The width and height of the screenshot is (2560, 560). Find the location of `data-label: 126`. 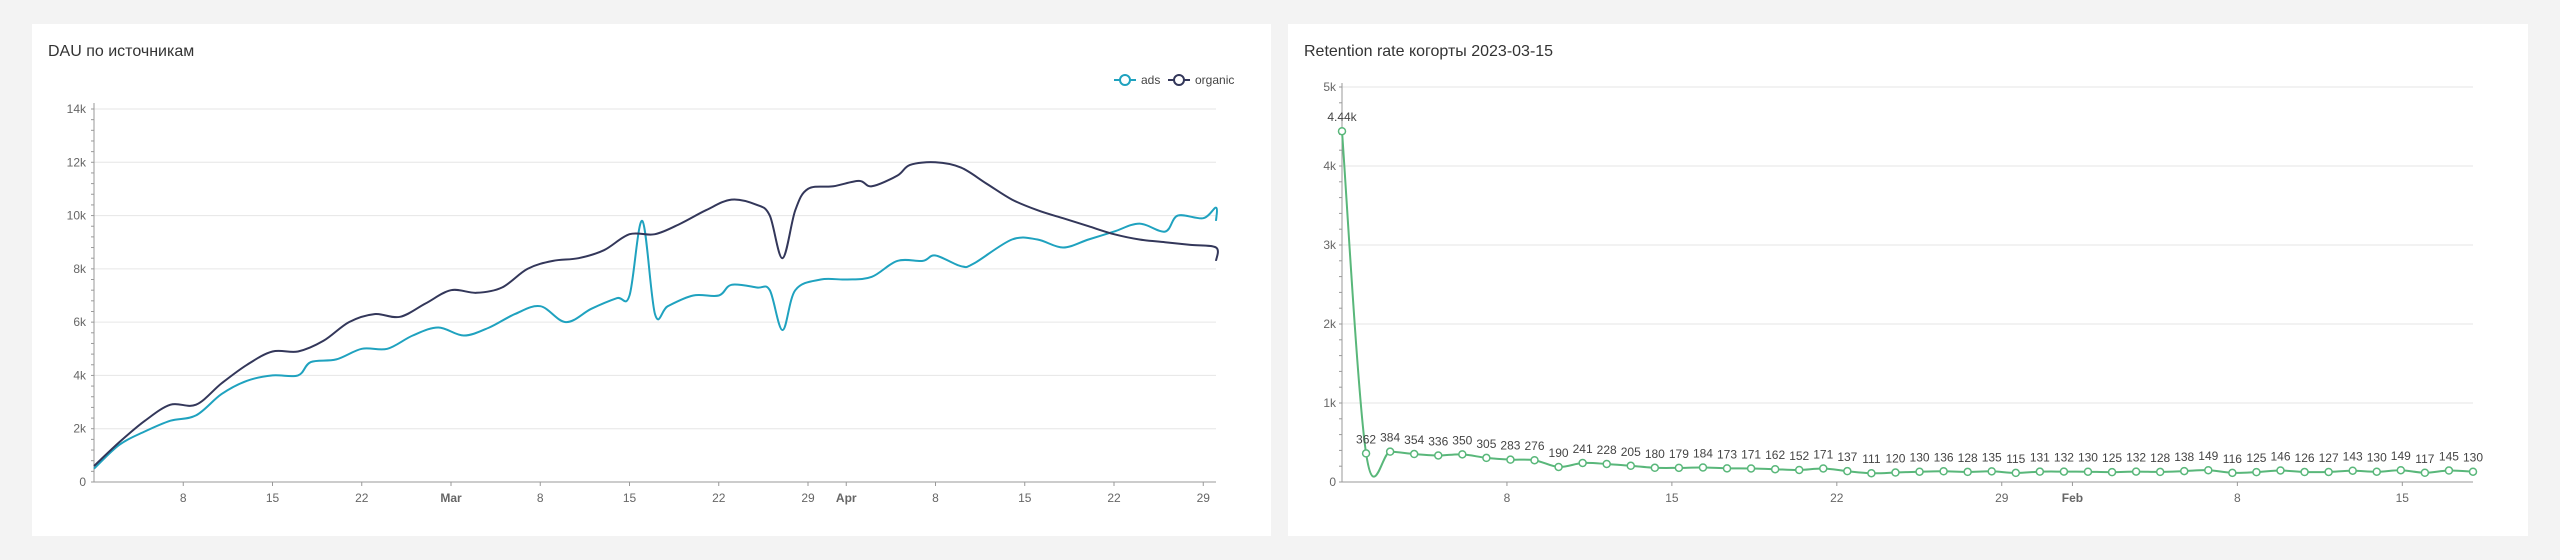

data-label: 126 is located at coordinates (2305, 458).